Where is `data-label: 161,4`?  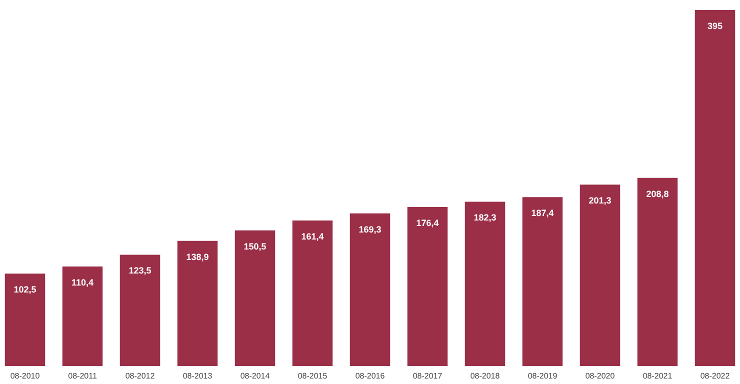 data-label: 161,4 is located at coordinates (312, 237).